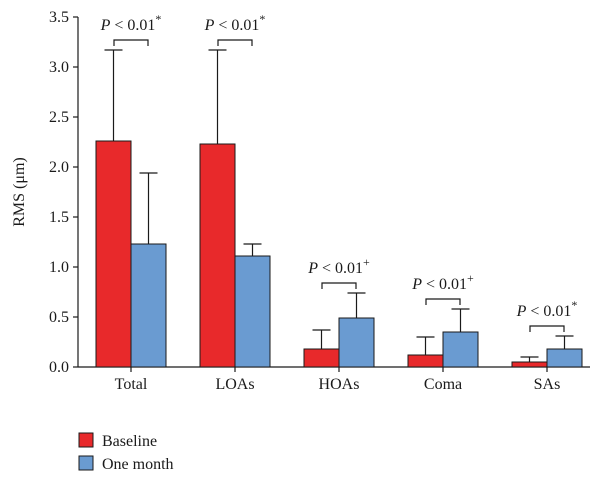 The image size is (601, 479). What do you see at coordinates (138, 464) in the screenshot?
I see `legend-label-one-month: One month` at bounding box center [138, 464].